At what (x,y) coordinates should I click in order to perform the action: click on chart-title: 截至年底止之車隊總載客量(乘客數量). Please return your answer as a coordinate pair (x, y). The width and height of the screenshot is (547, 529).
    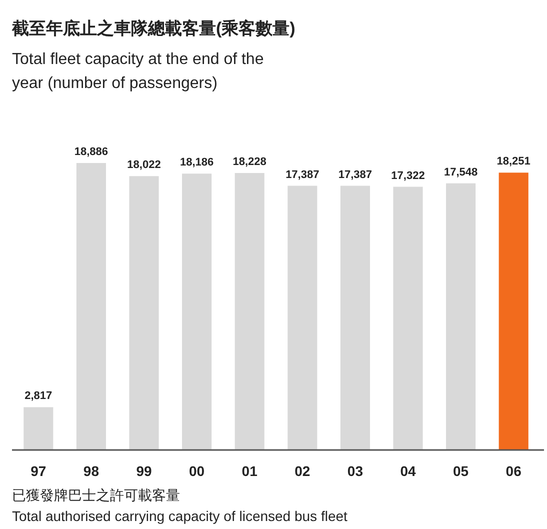
    Looking at the image, I should click on (153, 28).